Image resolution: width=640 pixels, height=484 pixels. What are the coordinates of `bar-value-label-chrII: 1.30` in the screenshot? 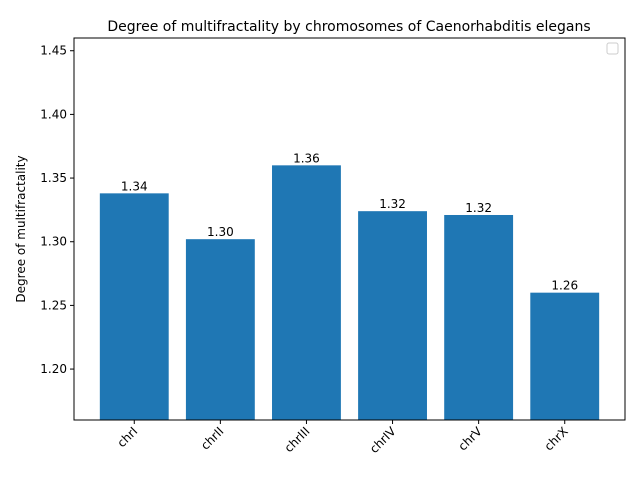 It's located at (220, 232).